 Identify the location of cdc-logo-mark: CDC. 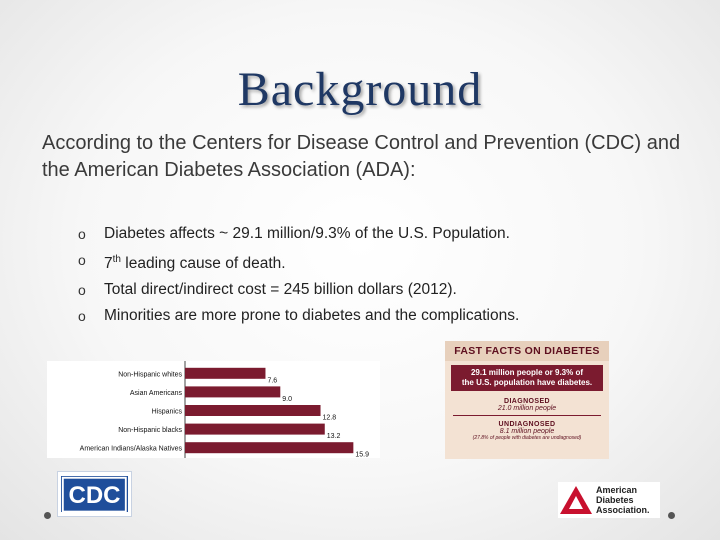
(94, 494).